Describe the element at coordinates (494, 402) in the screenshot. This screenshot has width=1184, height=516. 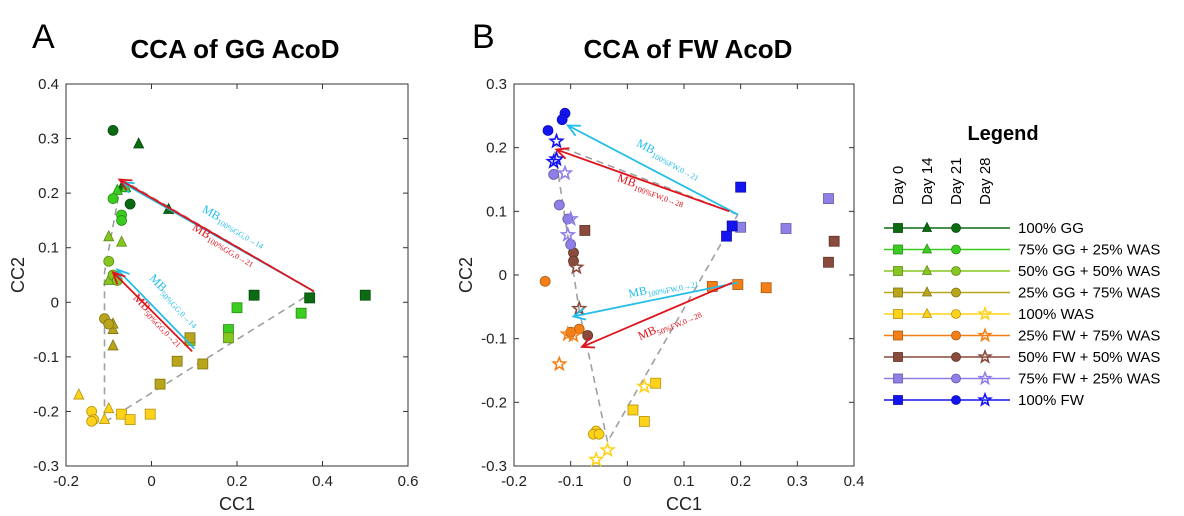
I see `y-tick-label: -0.2` at that location.